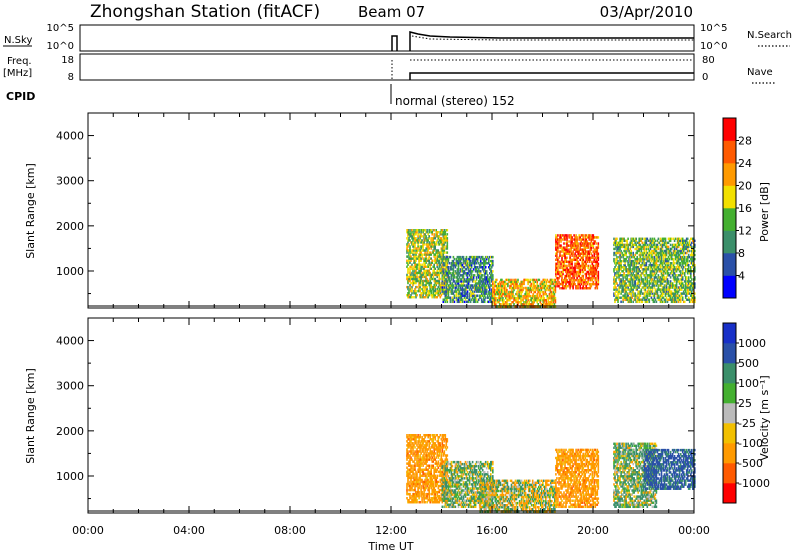  What do you see at coordinates (745, 186) in the screenshot?
I see `power-colorbar-tick-label: 20` at bounding box center [745, 186].